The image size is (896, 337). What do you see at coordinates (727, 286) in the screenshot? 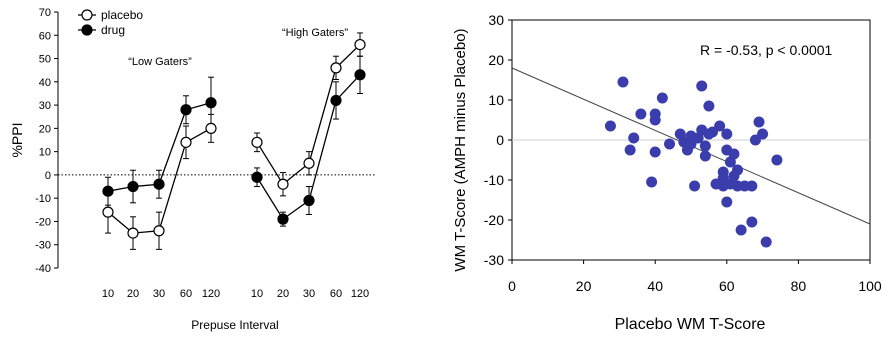
I see `right-x-tick-label: 60` at bounding box center [727, 286].